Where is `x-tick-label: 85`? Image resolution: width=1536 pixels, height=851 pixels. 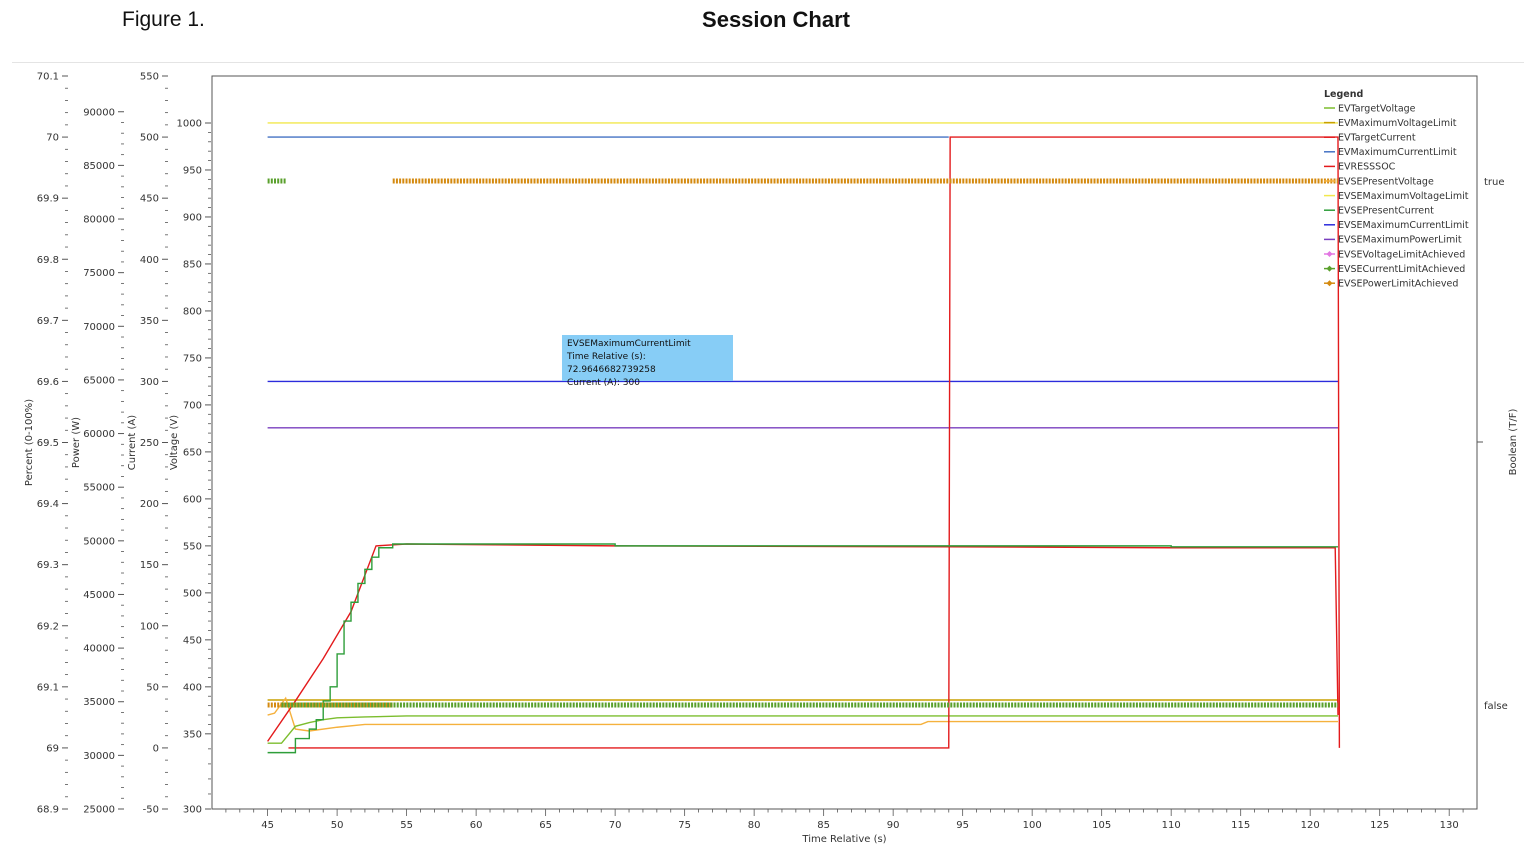
x-tick-label: 85 is located at coordinates (823, 825).